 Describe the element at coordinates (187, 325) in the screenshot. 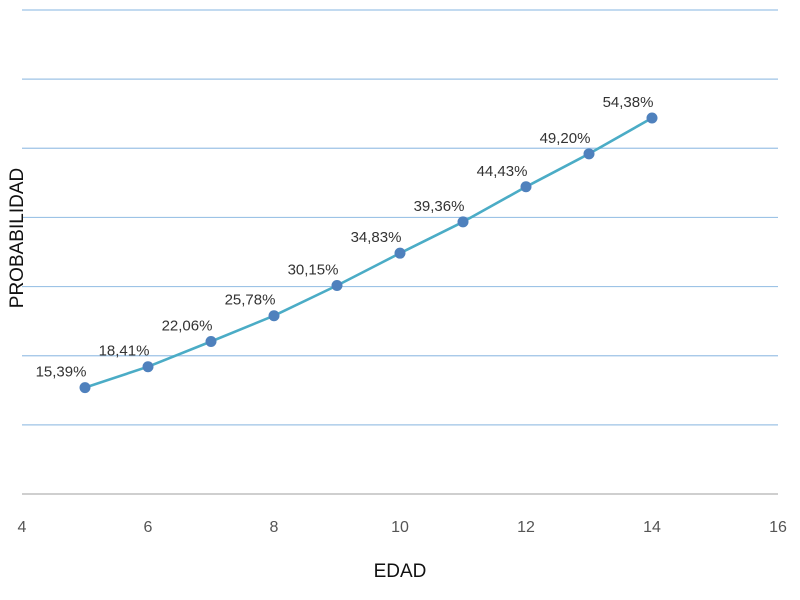

I see `data-label: 22,06%` at that location.